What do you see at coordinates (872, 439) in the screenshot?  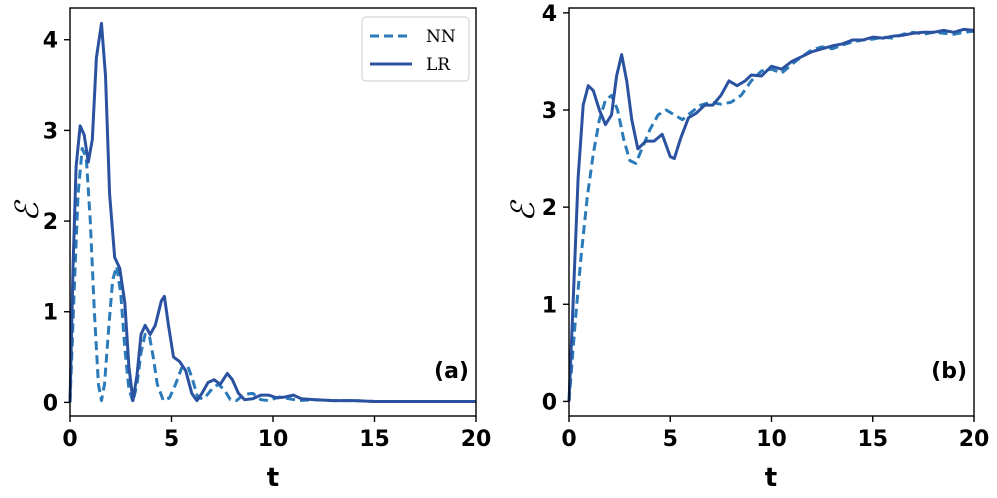 I see `panel-b-x-tick-label: 15` at bounding box center [872, 439].